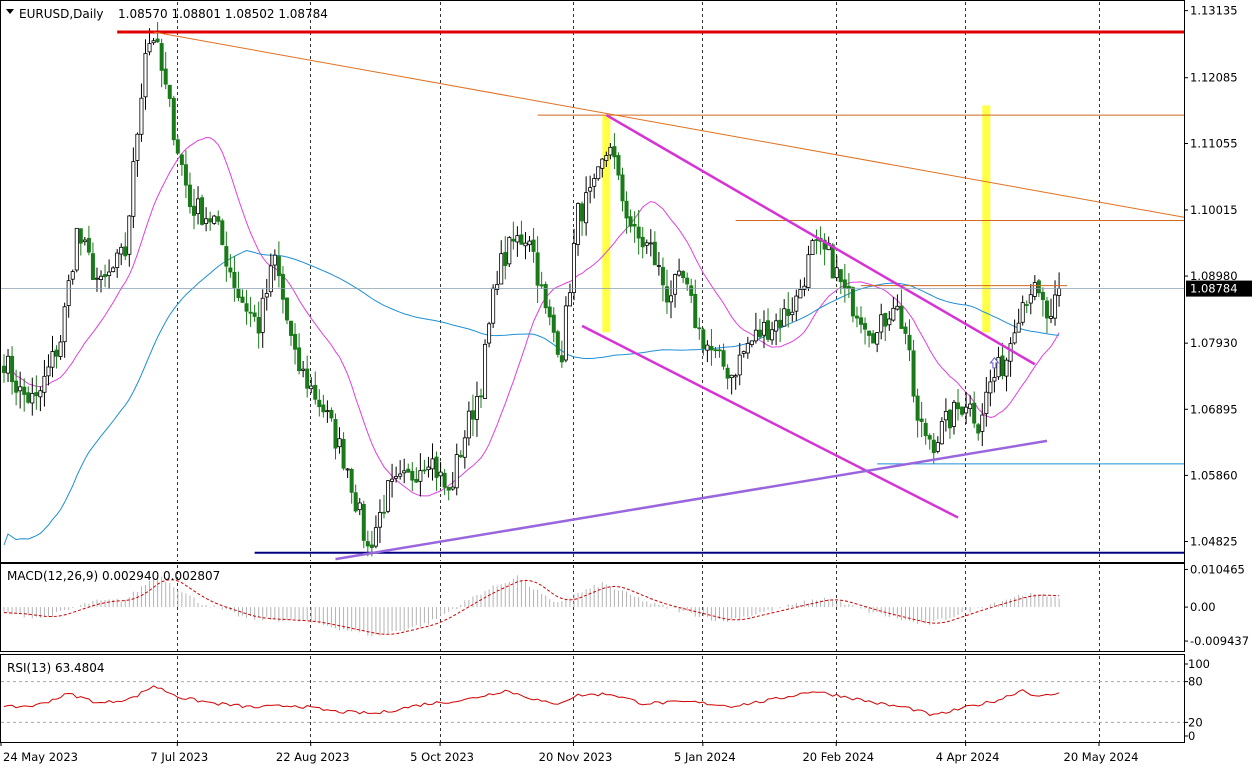 Image resolution: width=1256 pixels, height=771 pixels. I want to click on macd-label: MACD(12,26,9) 0.002940 0.002807, so click(113, 576).